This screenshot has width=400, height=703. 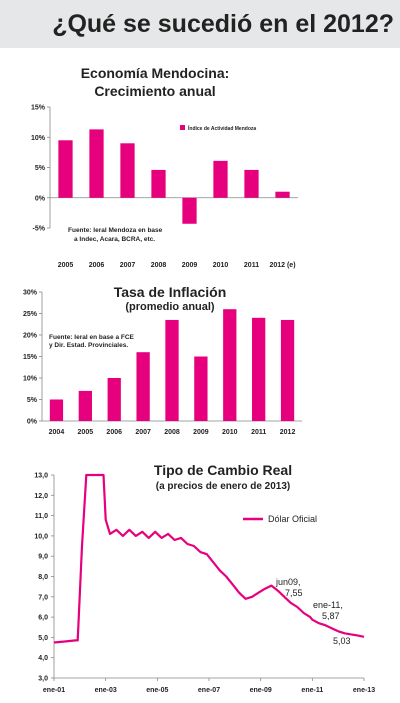 I want to click on y-tick-label: 4,0, so click(x=43, y=658).